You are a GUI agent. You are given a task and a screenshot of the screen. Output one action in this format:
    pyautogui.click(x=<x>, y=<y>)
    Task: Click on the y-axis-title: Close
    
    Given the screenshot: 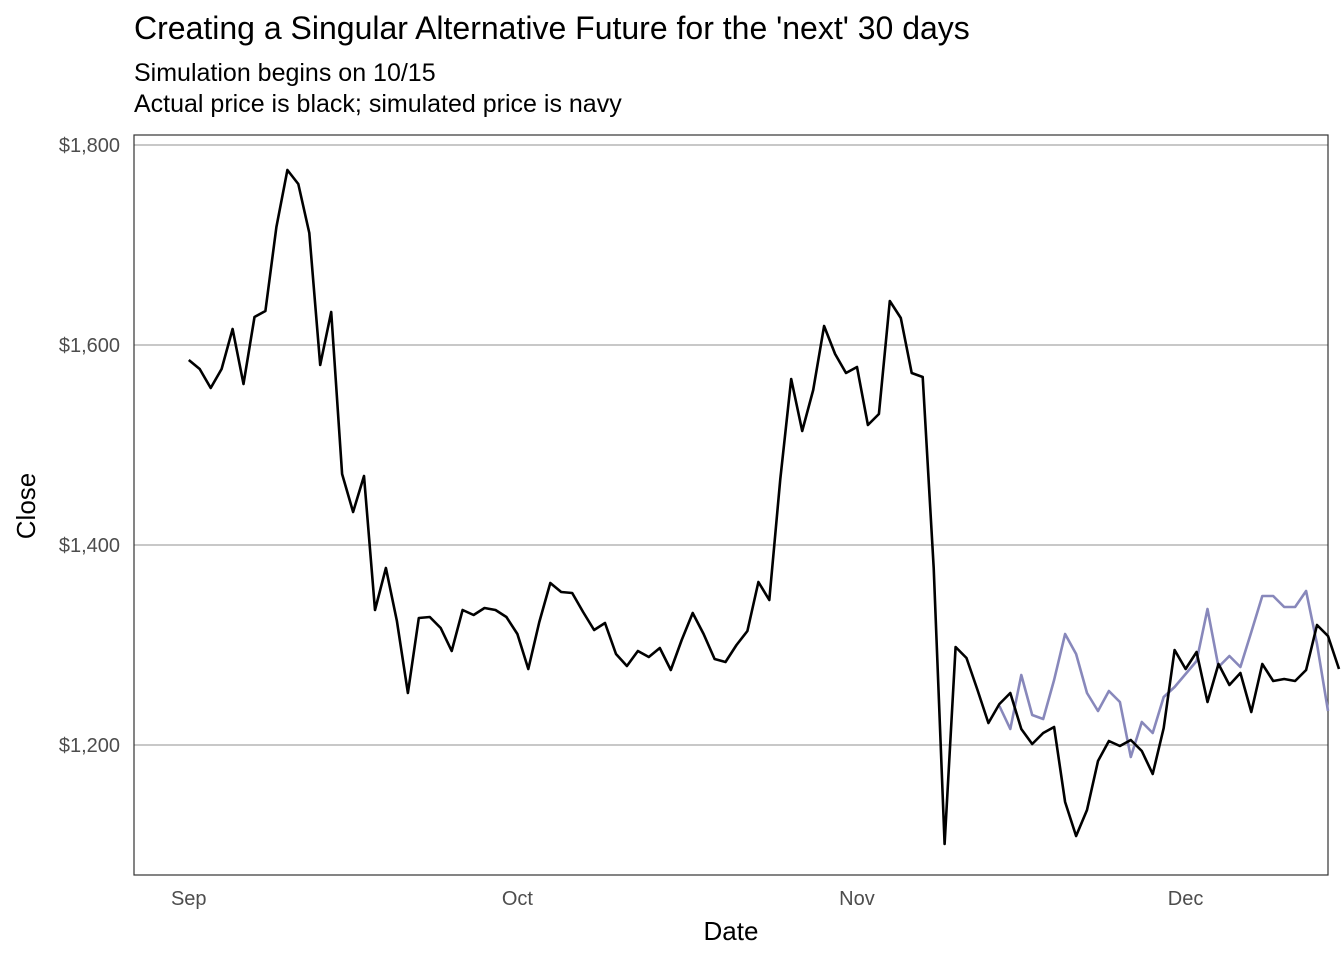 What is the action you would take?
    pyautogui.click(x=26, y=506)
    